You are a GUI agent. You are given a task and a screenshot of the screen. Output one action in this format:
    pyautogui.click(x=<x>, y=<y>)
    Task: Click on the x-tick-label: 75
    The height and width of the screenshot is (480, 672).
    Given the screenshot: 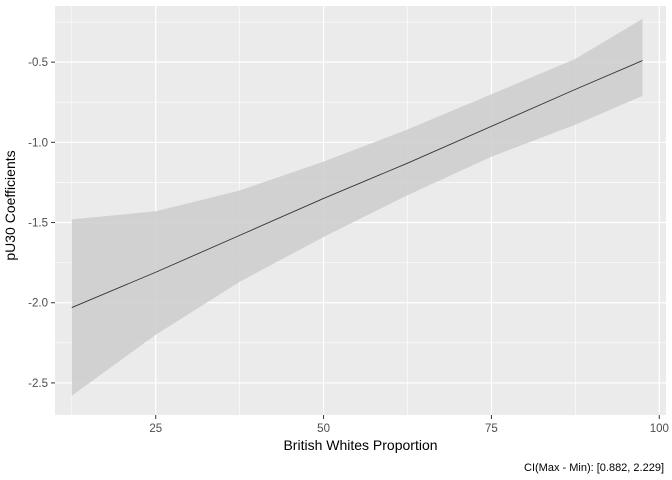 What is the action you would take?
    pyautogui.click(x=491, y=429)
    